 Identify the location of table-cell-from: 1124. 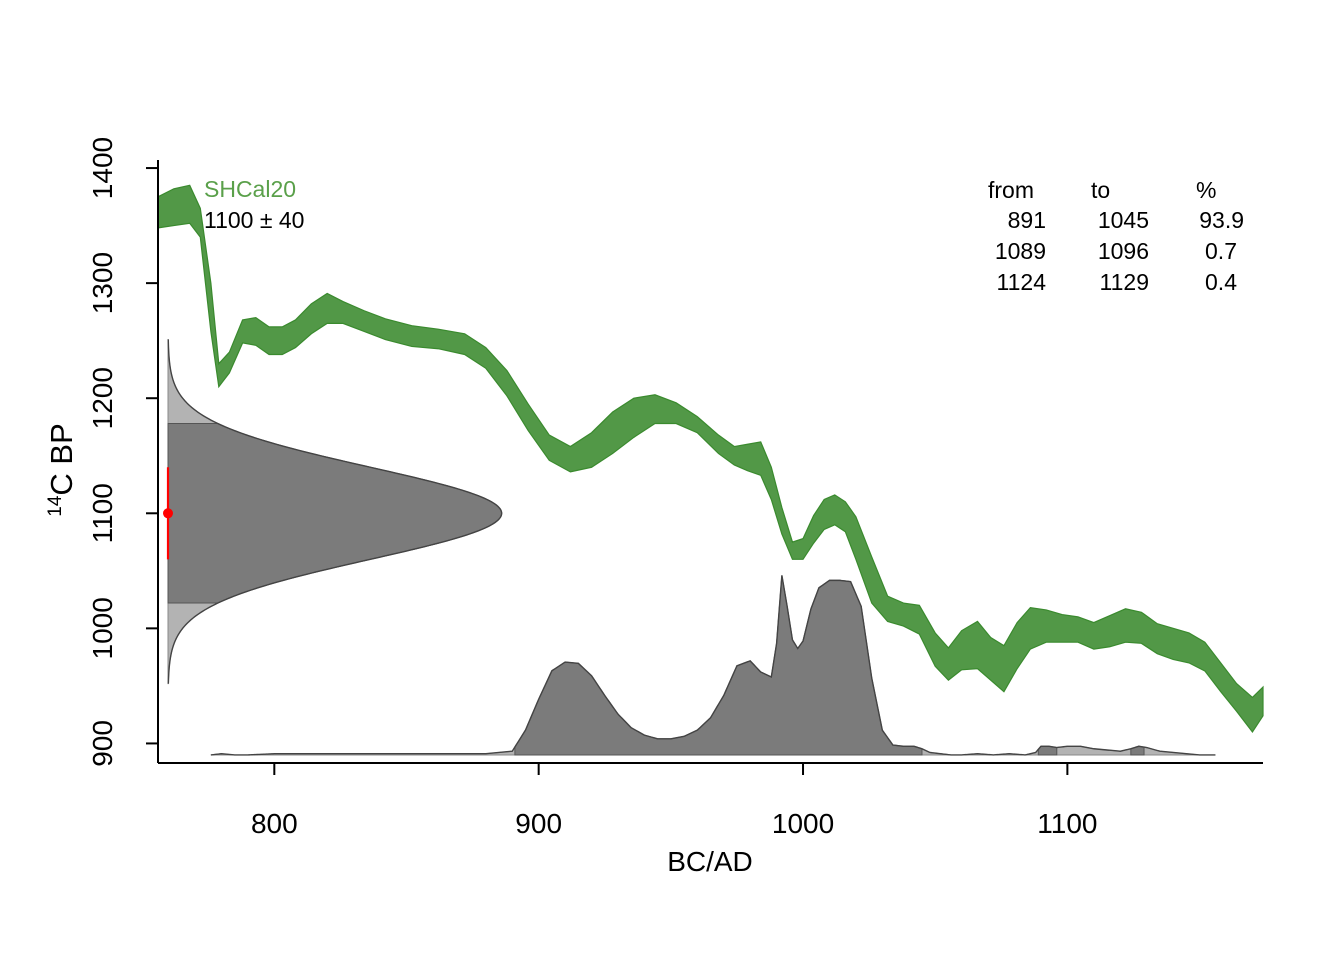
(1022, 282).